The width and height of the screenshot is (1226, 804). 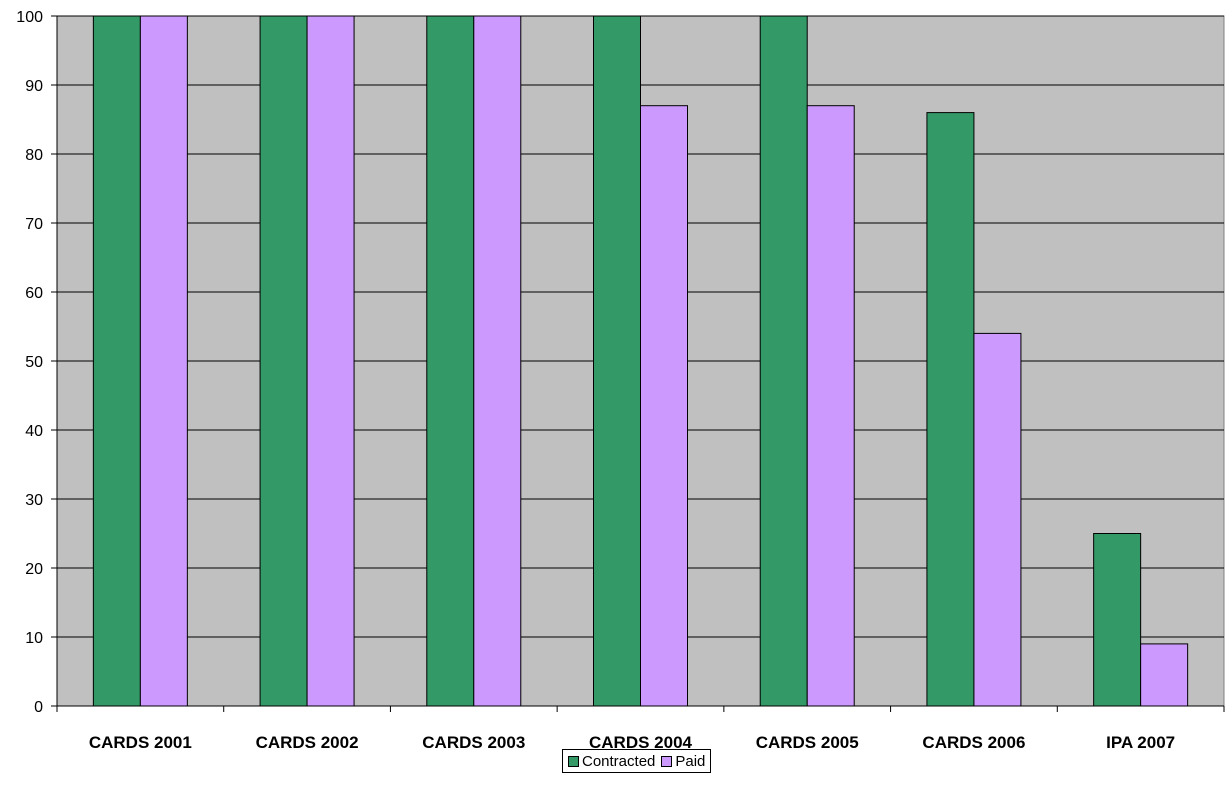 What do you see at coordinates (641, 742) in the screenshot?
I see `x-category-label: CARDS 2004` at bounding box center [641, 742].